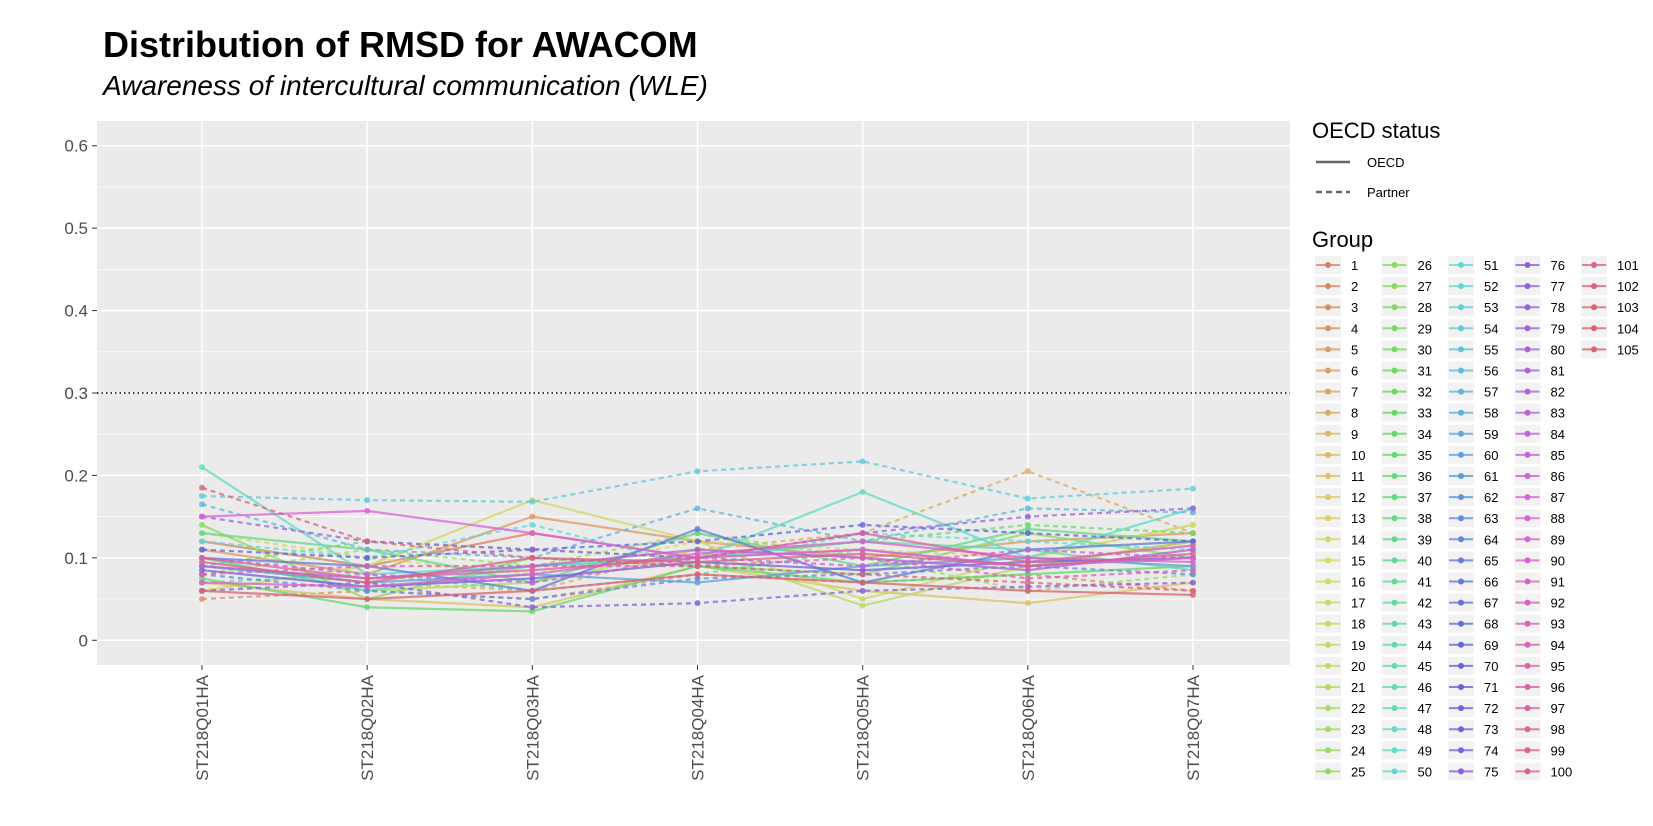  Describe the element at coordinates (1491, 286) in the screenshot. I see `group-legend-label: 52` at that location.